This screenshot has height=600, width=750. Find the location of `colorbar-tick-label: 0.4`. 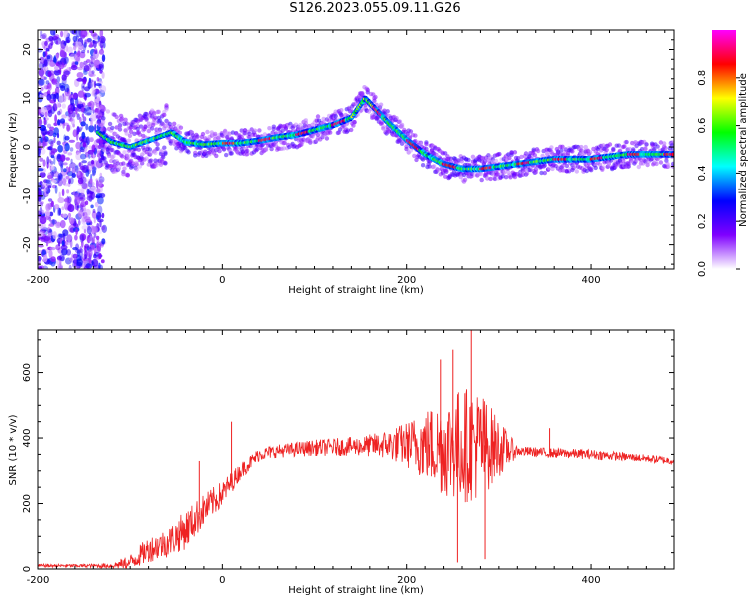

colorbar-tick-label: 0.4 is located at coordinates (702, 173).